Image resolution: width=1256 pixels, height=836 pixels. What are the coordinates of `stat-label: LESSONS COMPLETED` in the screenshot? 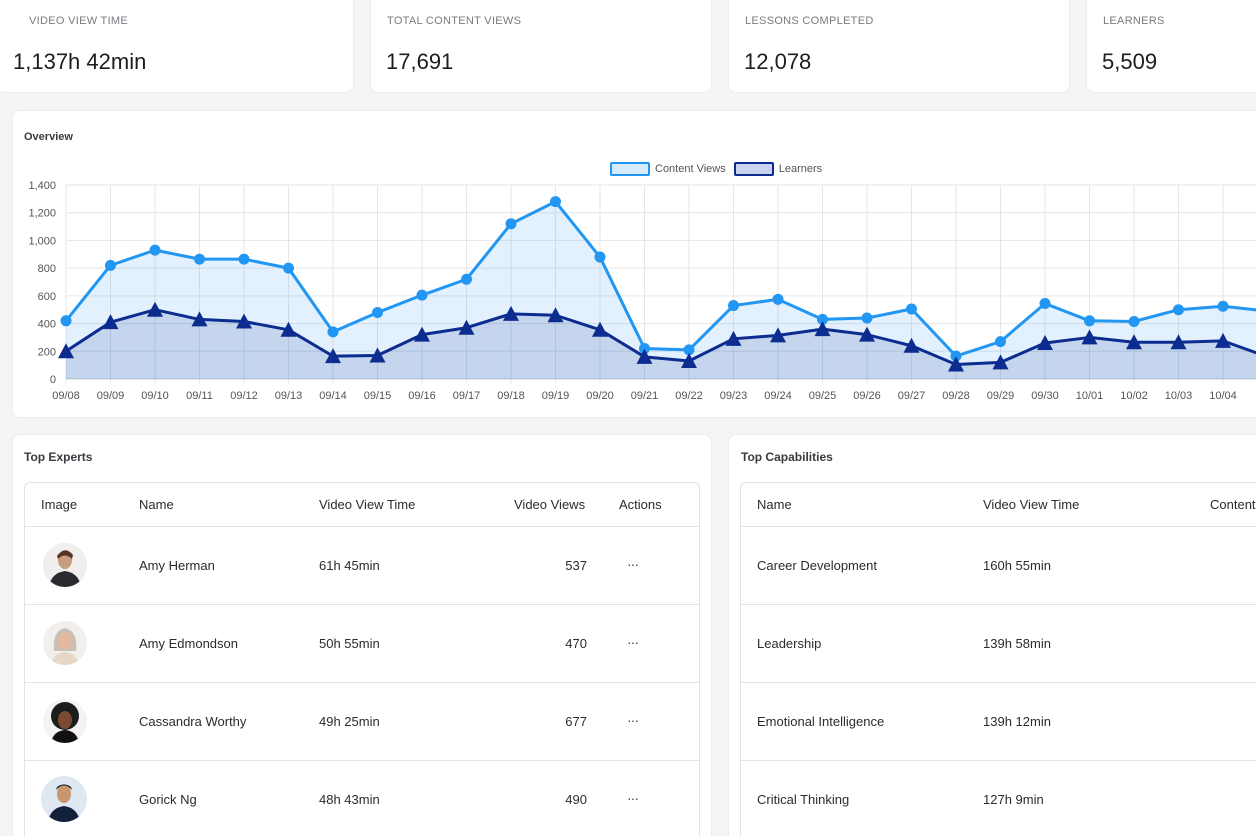 It's located at (809, 21).